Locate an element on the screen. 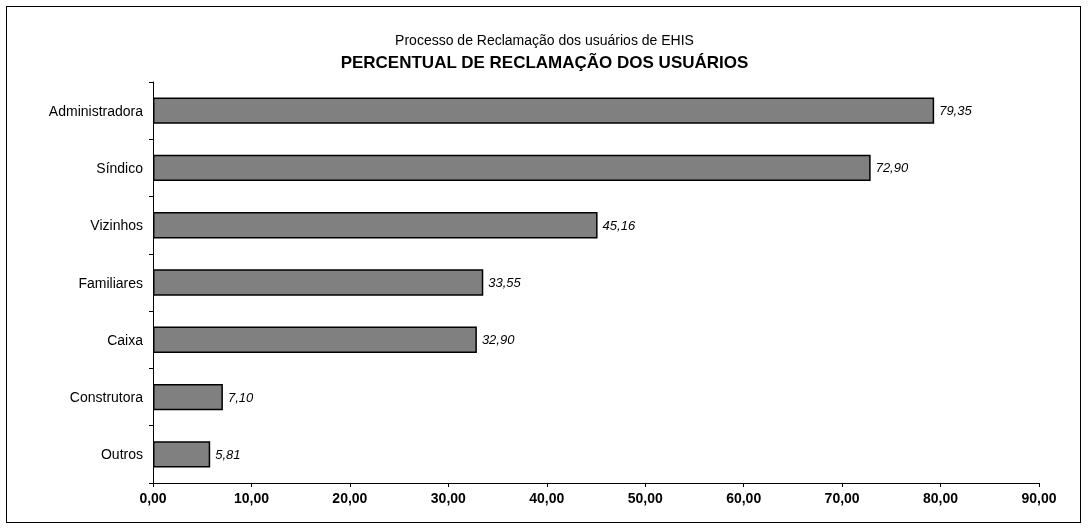 The image size is (1089, 531). data-label: 45,16 is located at coordinates (619, 225).